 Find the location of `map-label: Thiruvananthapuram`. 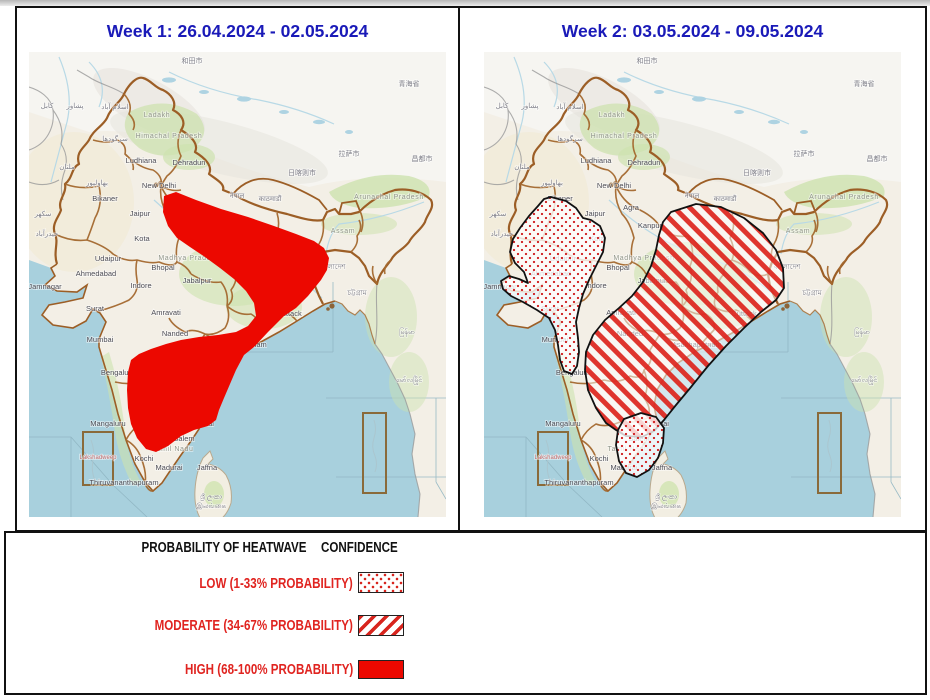

map-label: Thiruvananthapuram is located at coordinates (578, 482).